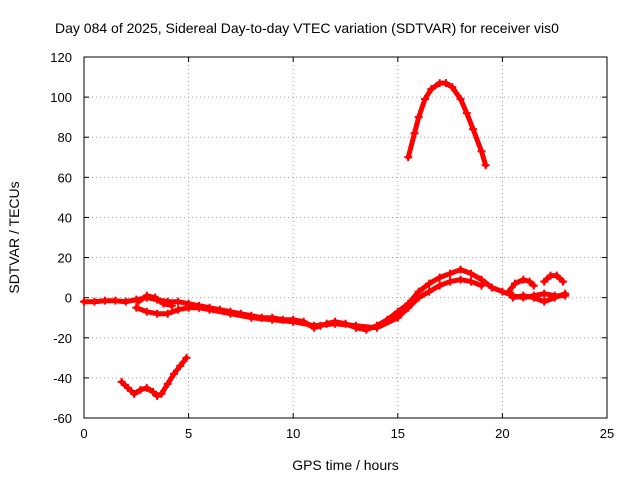  I want to click on x-tick-label: 0, so click(83, 433).